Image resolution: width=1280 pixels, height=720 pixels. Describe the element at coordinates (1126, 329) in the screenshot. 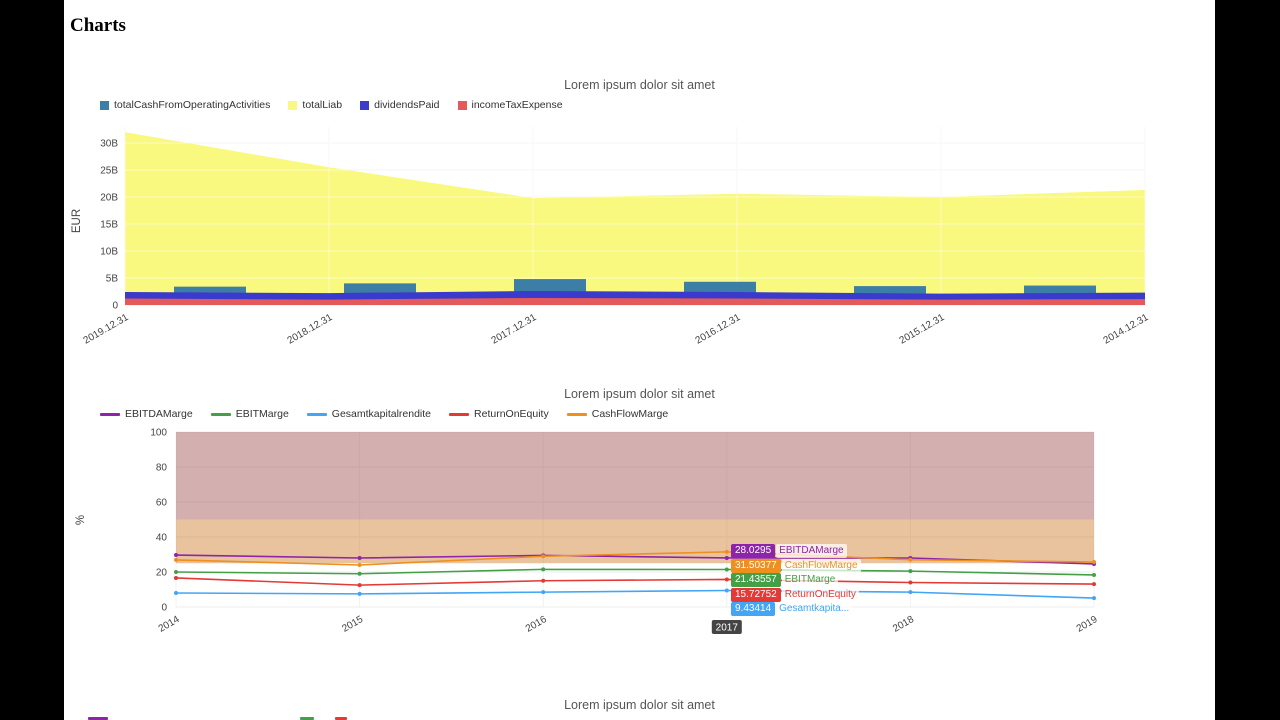

I see `x-tick-label: 2014.12.31` at that location.